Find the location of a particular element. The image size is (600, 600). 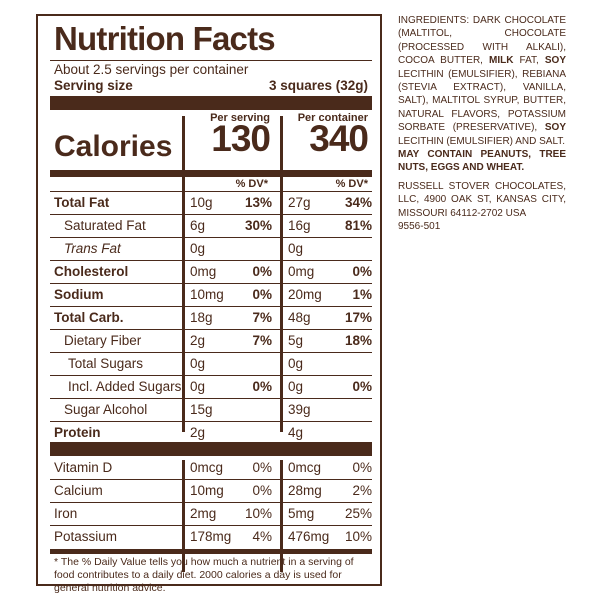

nutrient-label: Total Fat is located at coordinates (82, 202).